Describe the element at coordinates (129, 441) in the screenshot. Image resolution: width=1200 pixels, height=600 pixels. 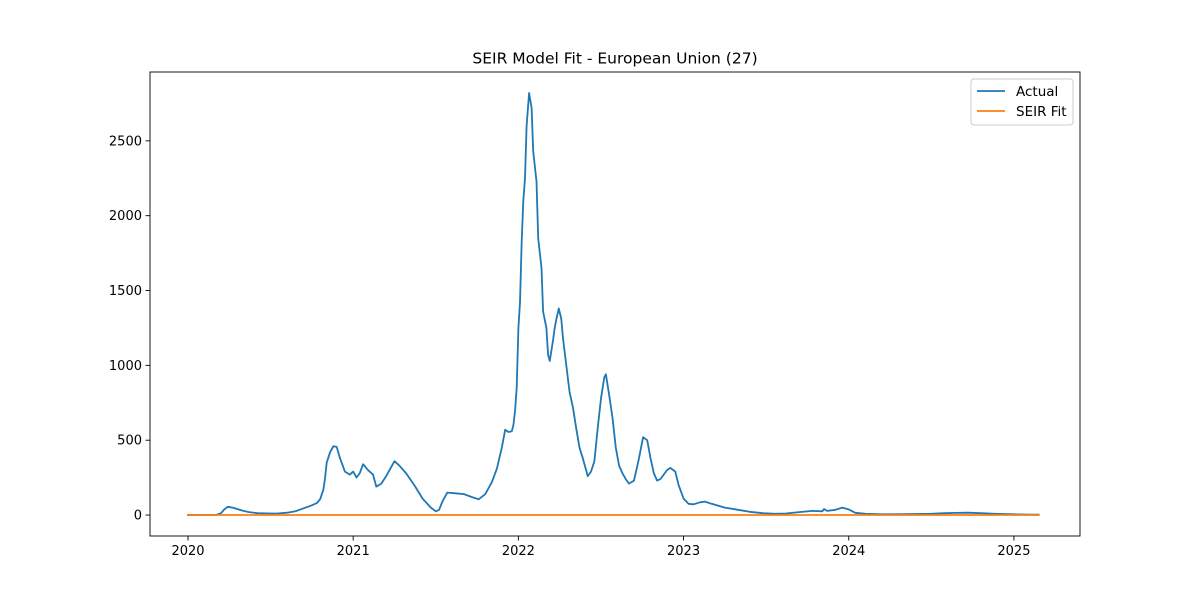
I see `y-tick-label: 500` at that location.